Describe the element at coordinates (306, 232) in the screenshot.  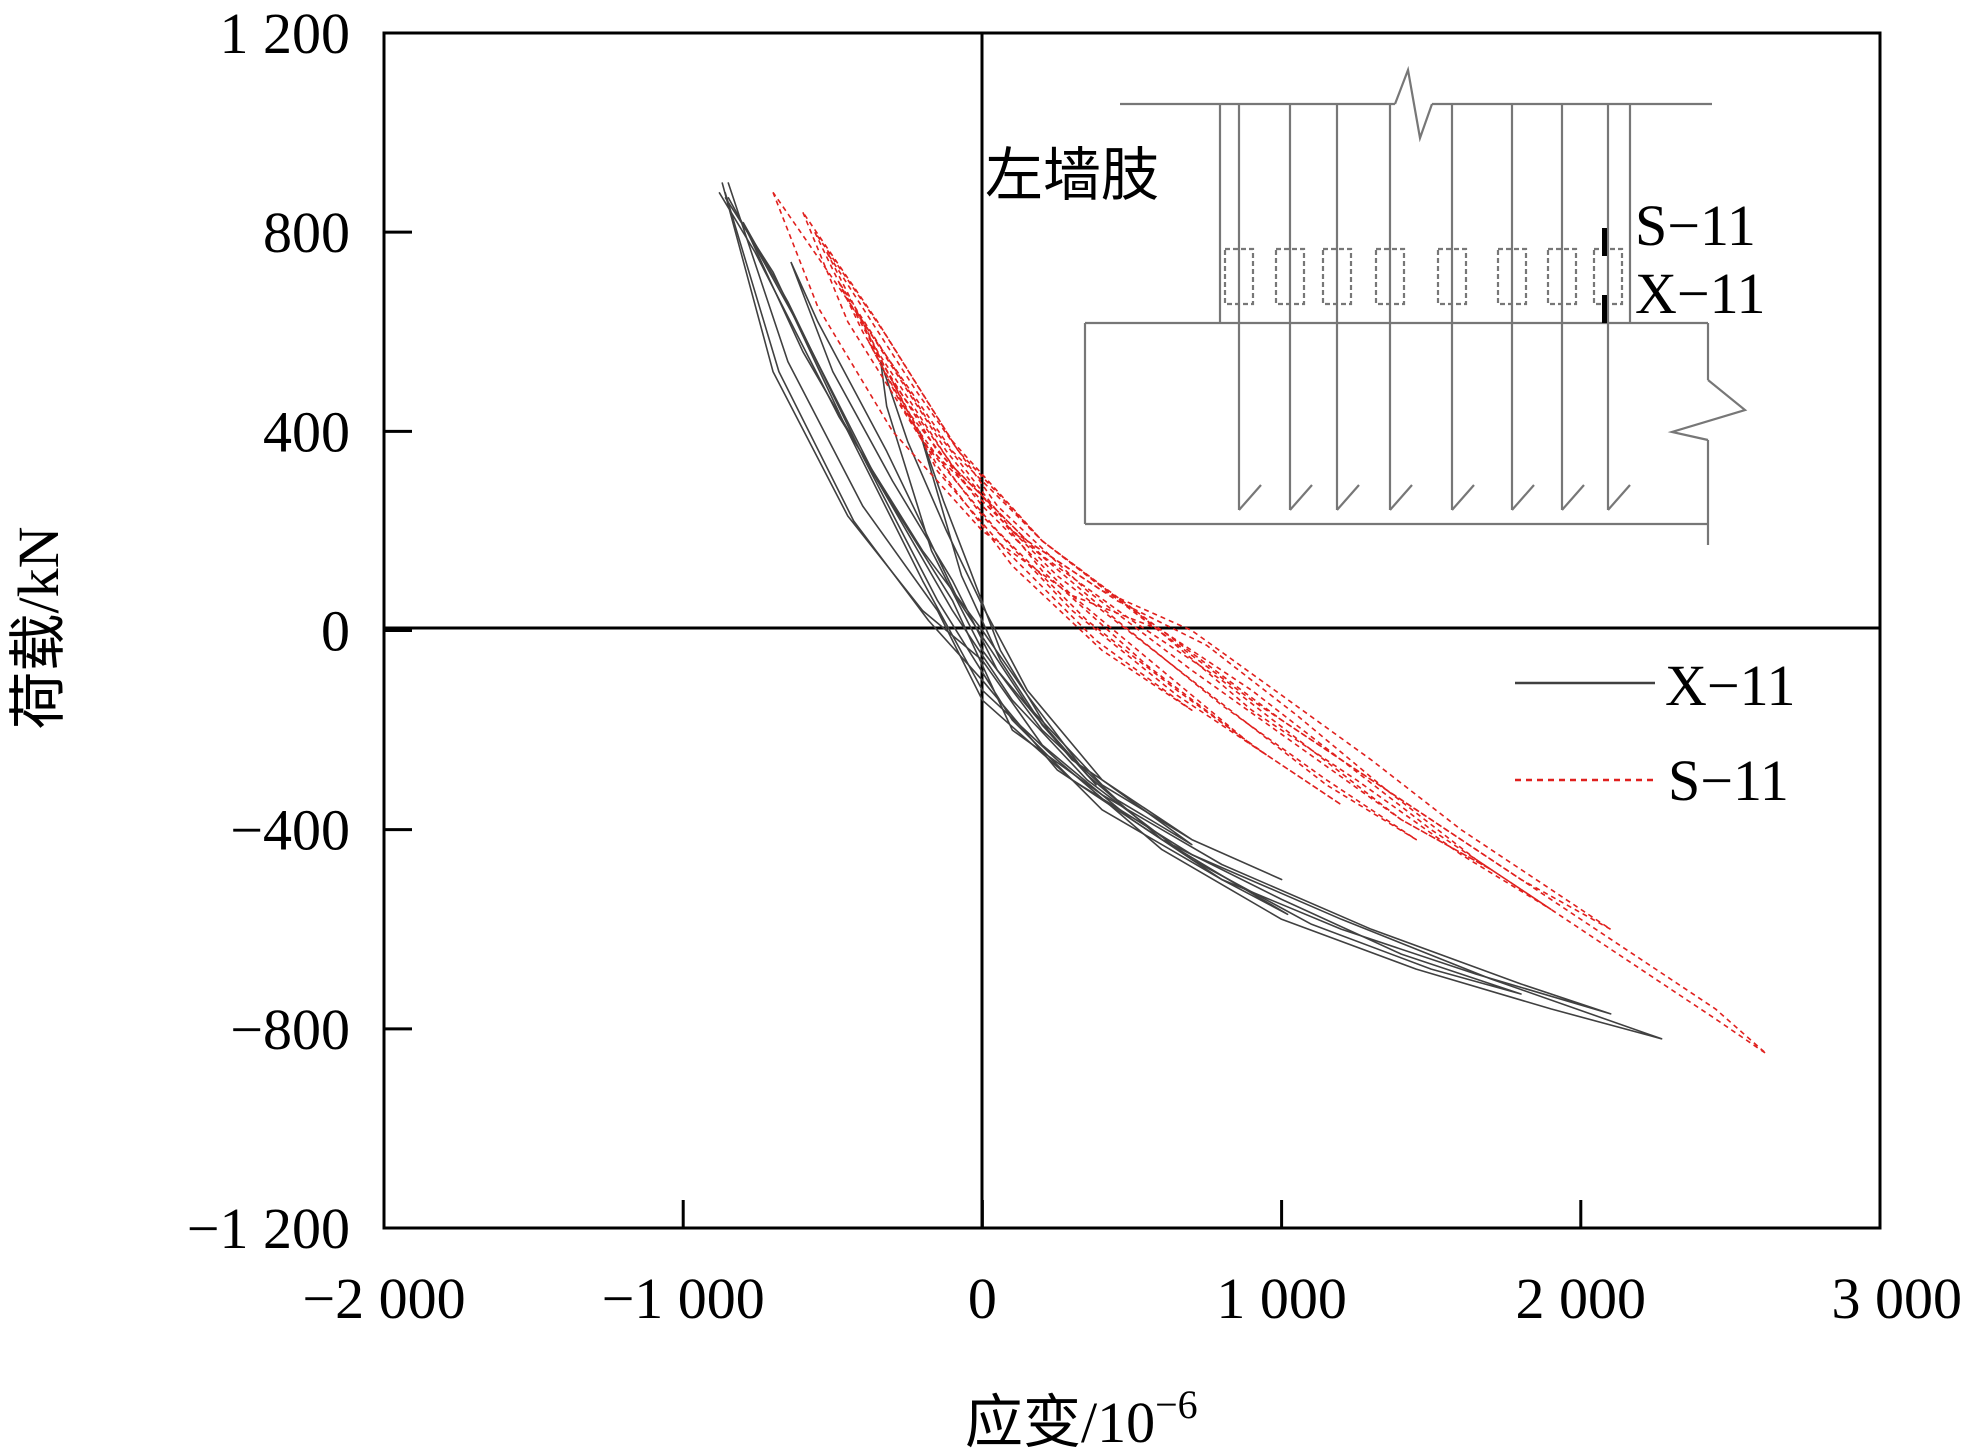
I see `y-tick-label: 800` at that location.